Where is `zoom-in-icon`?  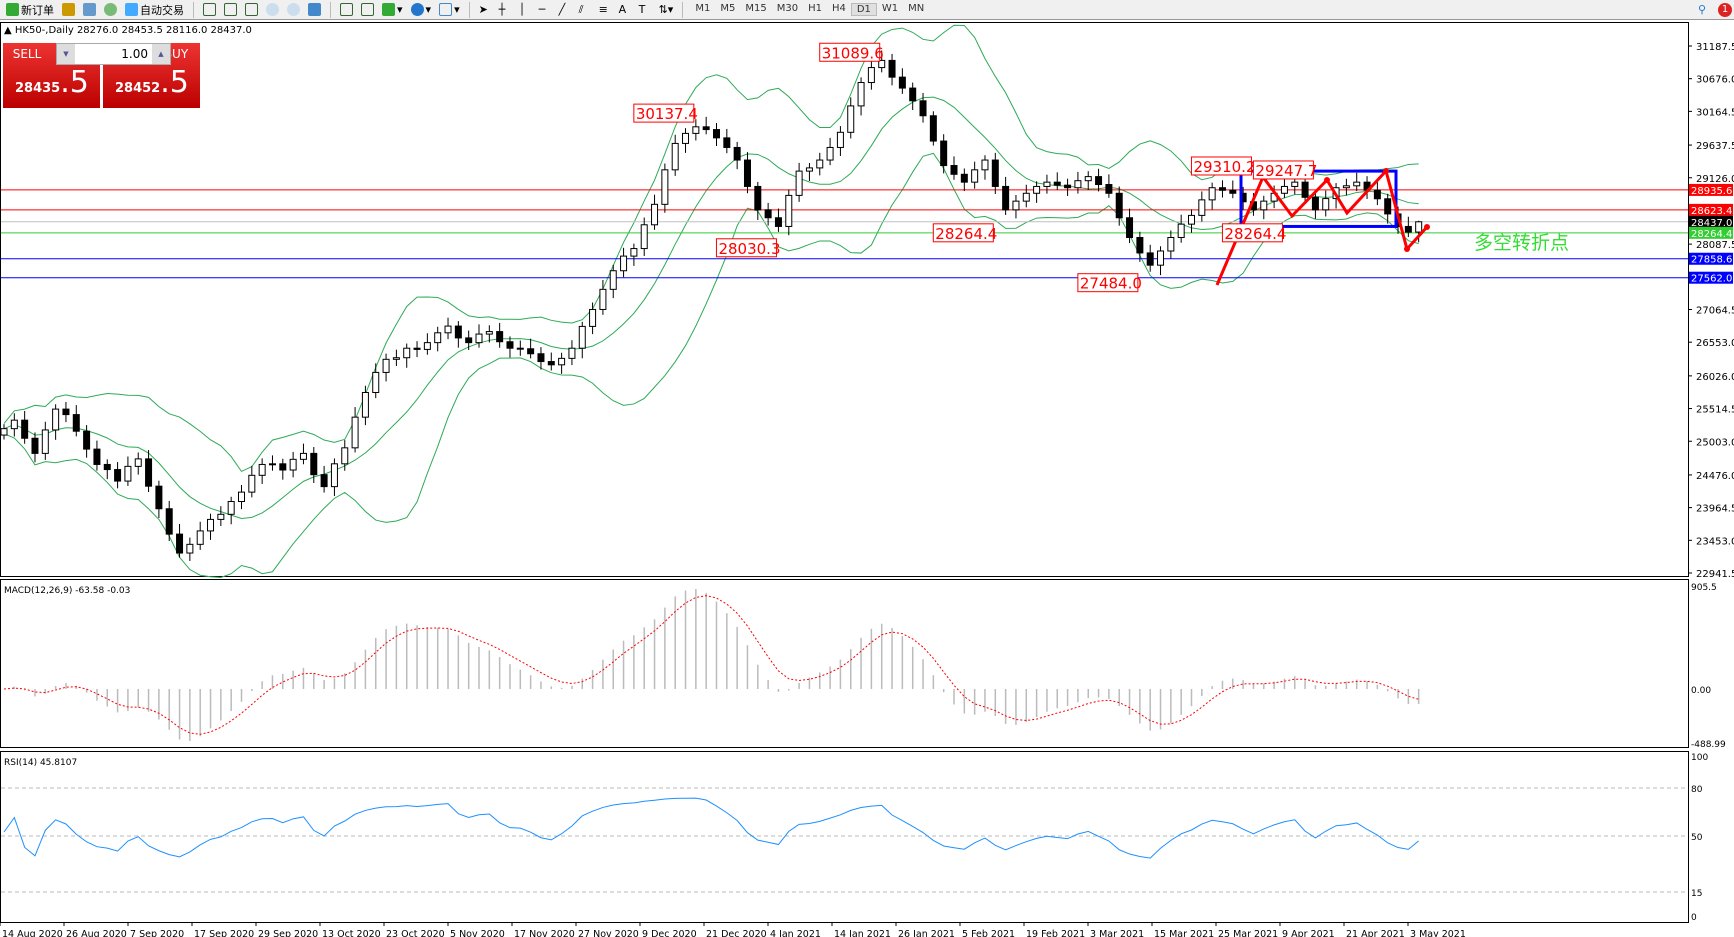 zoom-in-icon is located at coordinates (272, 9).